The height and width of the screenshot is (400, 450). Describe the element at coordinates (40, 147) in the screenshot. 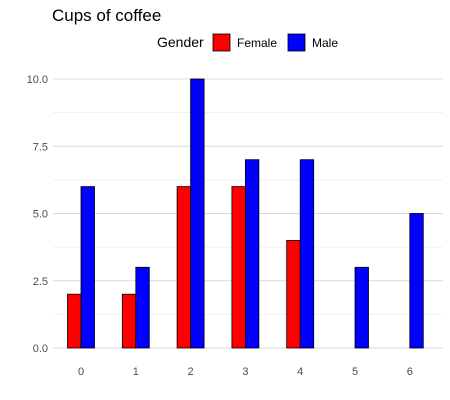

I see `y-tick-label: 7.5` at that location.